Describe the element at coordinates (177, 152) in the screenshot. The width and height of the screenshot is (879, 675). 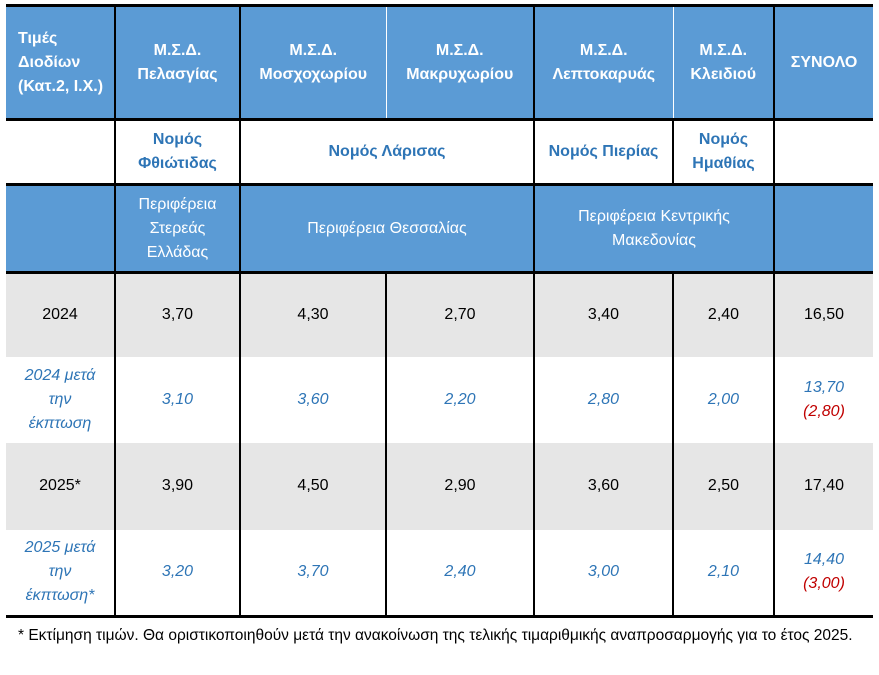
I see `prefecture-fthiotida: Νομός Φθιώτιδας` at that location.